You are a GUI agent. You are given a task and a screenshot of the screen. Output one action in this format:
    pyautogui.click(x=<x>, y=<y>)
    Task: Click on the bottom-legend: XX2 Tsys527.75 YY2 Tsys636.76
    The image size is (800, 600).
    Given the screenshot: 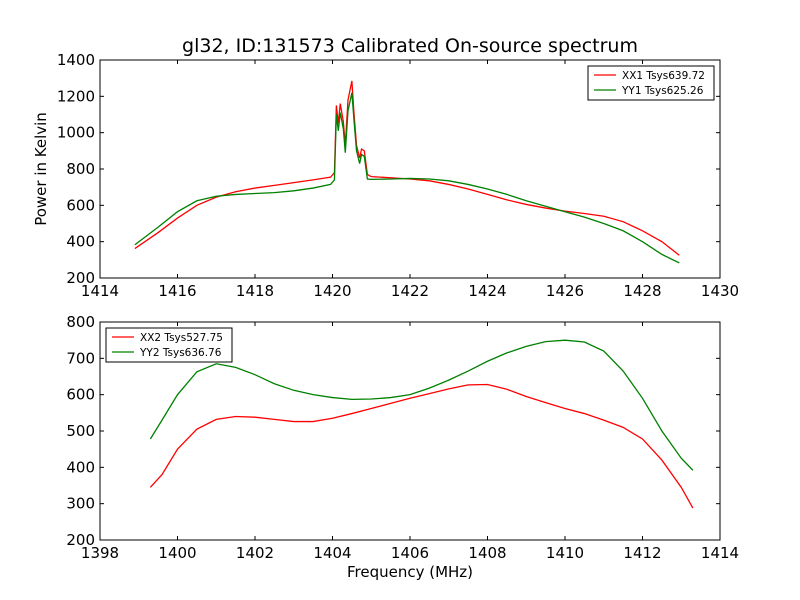 What is the action you would take?
    pyautogui.click(x=169, y=345)
    